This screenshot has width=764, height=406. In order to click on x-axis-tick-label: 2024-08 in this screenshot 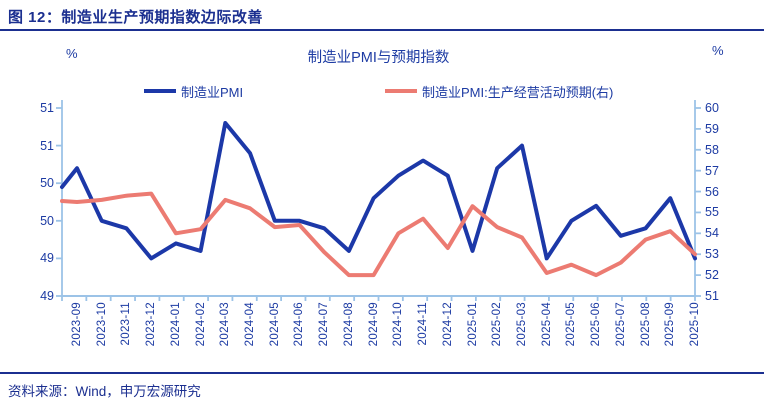, I will do `click(348, 324)`.